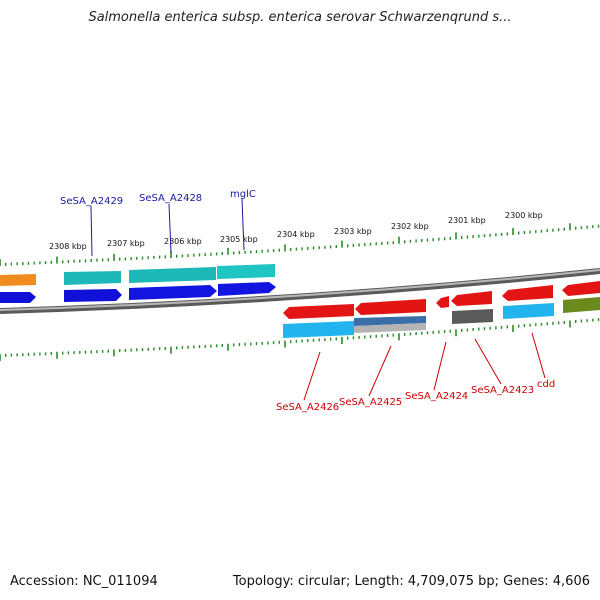 This screenshot has height=600, width=600. Describe the element at coordinates (126, 243) in the screenshot. I see `scale-label-2307: 2307 kbp` at that location.